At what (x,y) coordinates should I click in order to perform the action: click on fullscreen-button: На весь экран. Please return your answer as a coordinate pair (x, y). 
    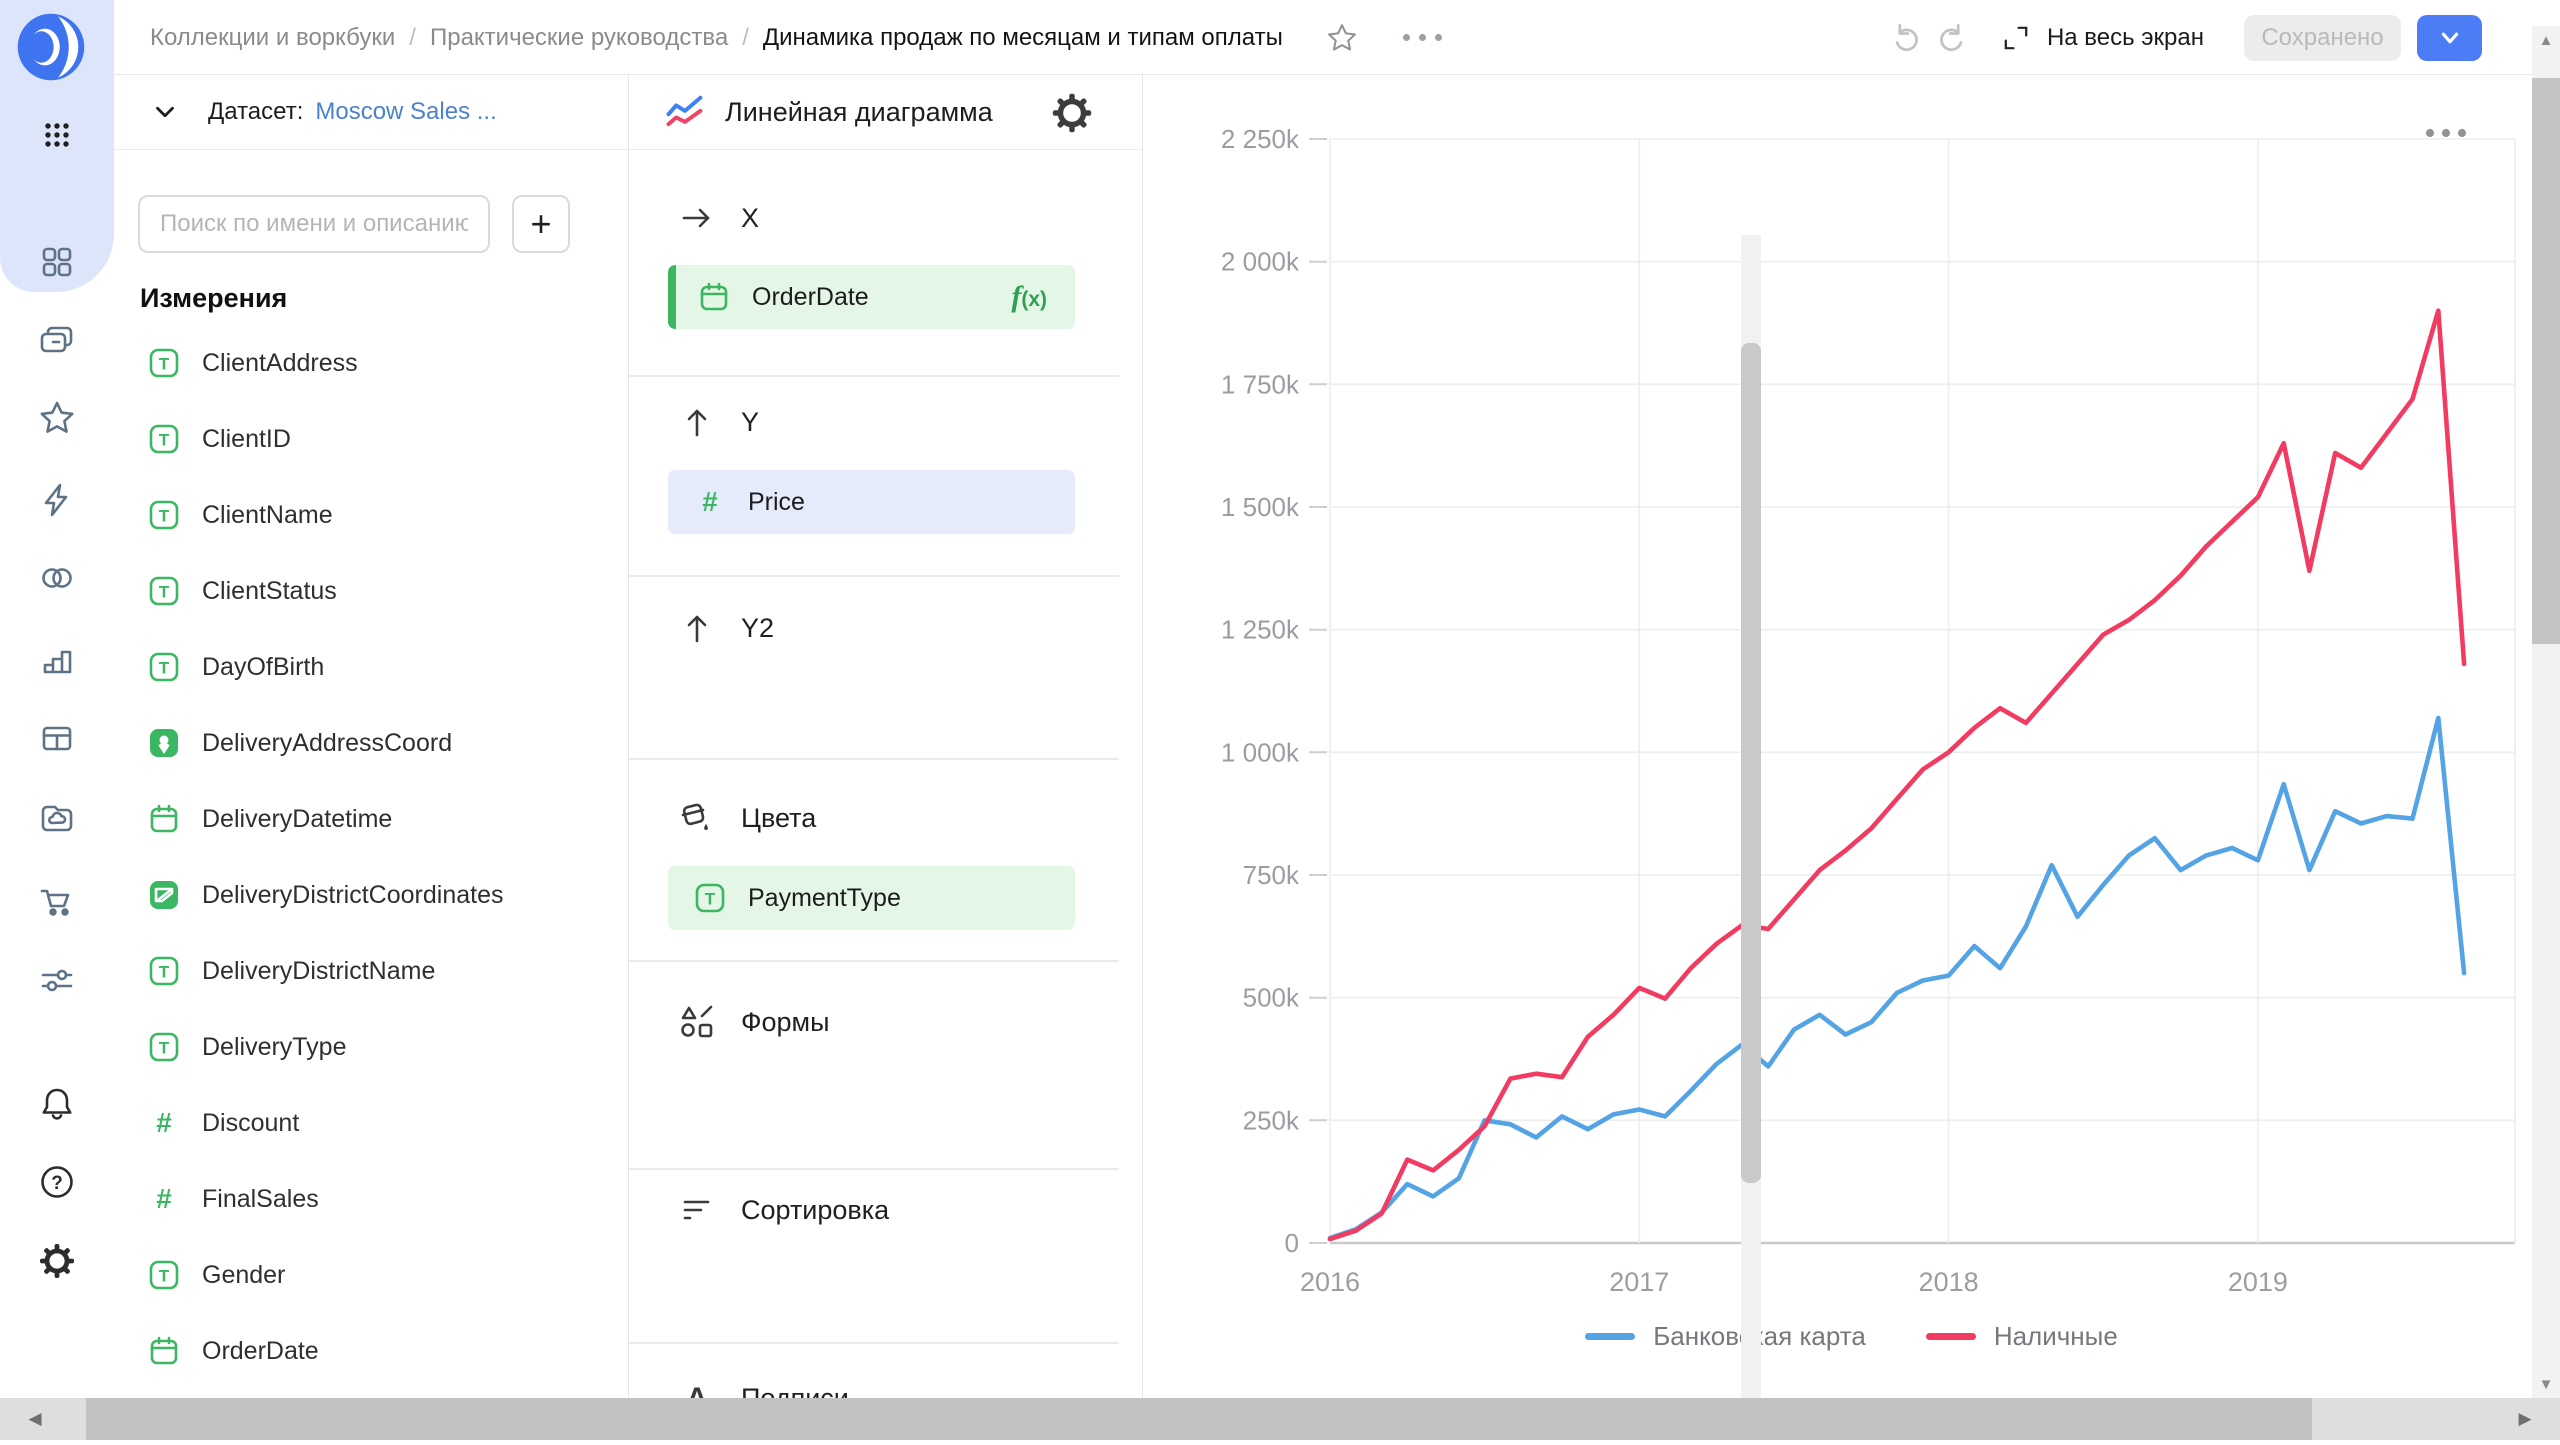
    Looking at the image, I should click on (2101, 38).